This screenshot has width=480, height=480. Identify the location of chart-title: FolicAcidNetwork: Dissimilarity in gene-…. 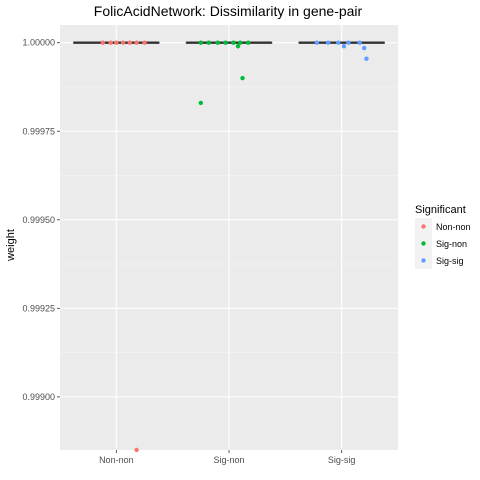
(228, 11).